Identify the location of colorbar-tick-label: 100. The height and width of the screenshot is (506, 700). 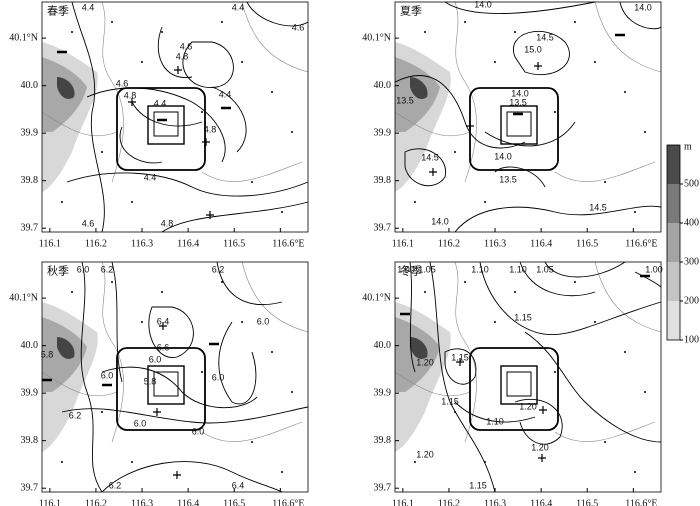
(691, 339).